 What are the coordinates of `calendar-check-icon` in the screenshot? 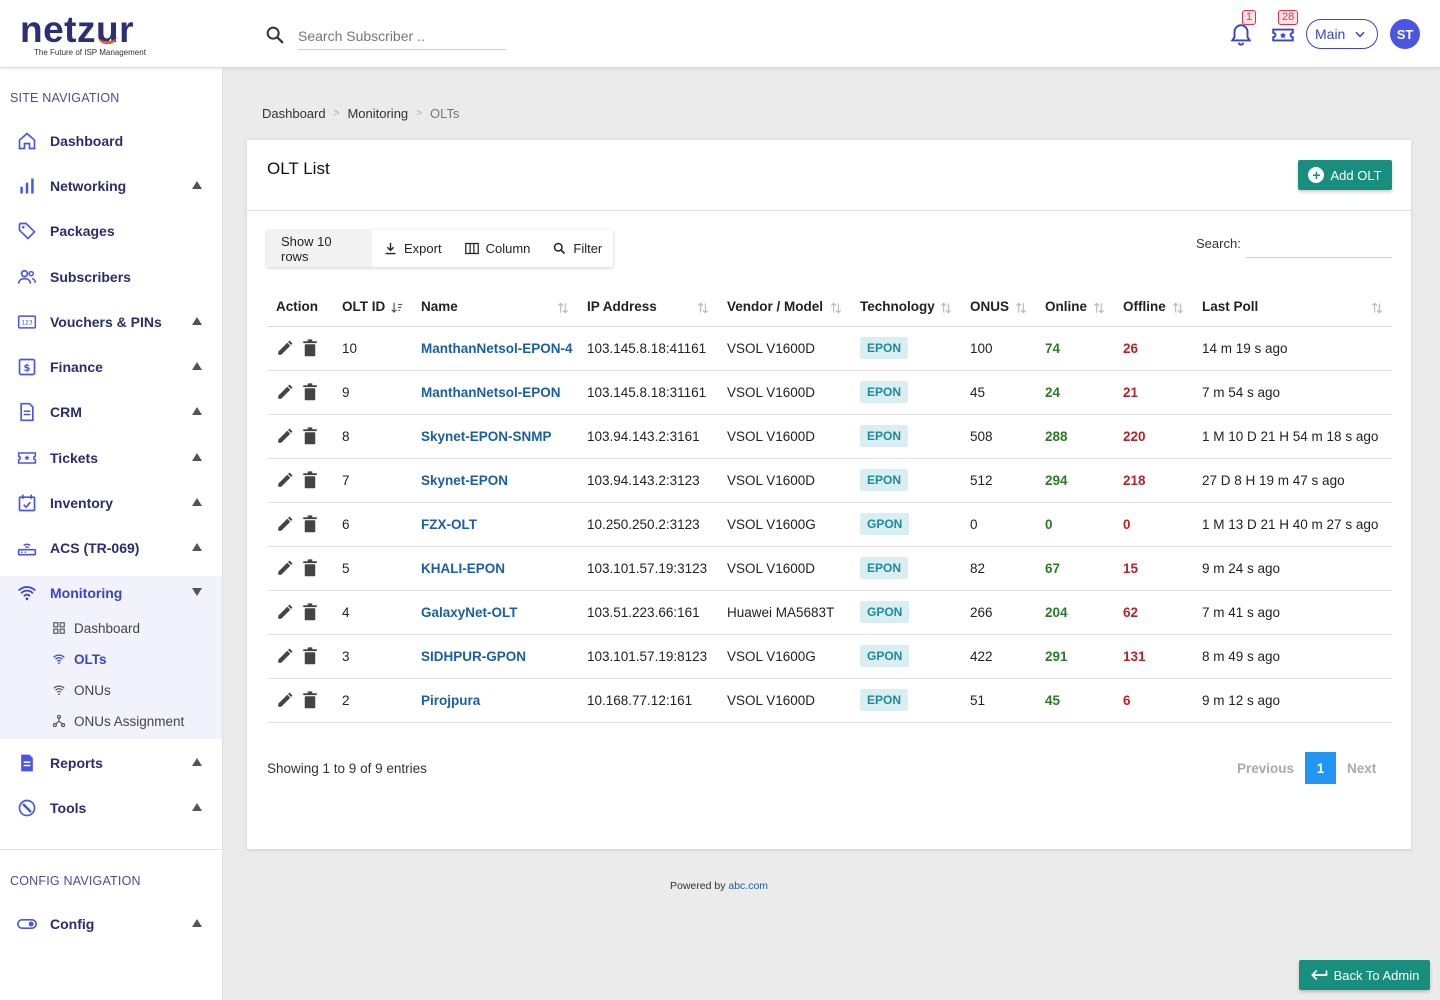 It's located at (27, 503).